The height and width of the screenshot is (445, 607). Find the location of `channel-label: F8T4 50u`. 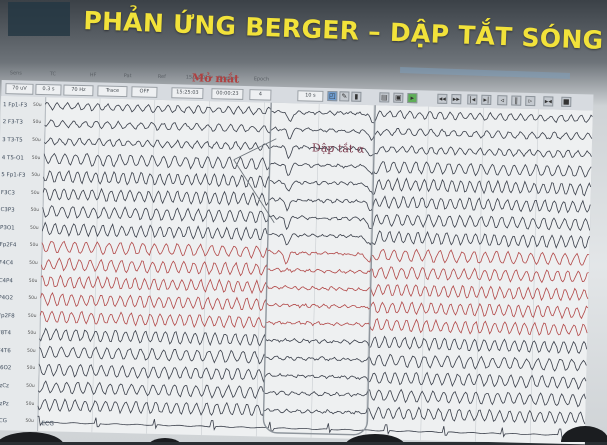

channel-label: F8T4 50u is located at coordinates (19, 333).